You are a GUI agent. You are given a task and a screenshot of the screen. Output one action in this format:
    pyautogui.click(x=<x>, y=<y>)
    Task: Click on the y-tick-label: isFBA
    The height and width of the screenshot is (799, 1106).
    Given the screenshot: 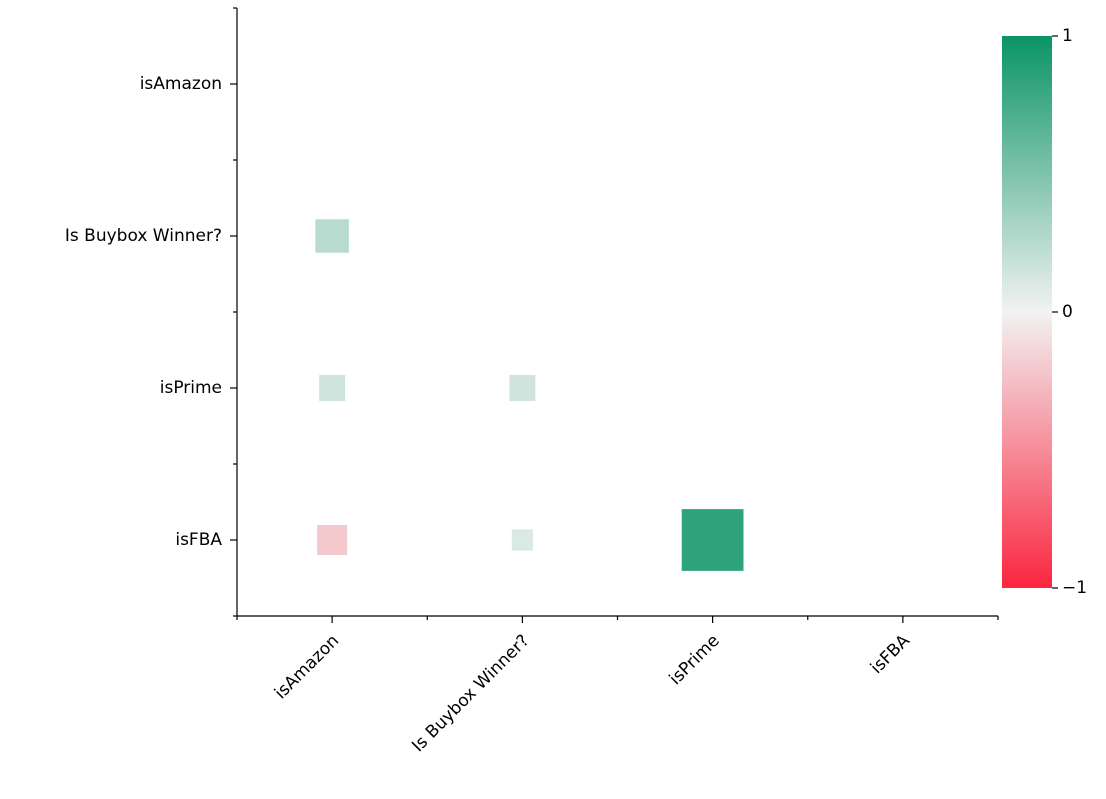 What is the action you would take?
    pyautogui.click(x=198, y=540)
    